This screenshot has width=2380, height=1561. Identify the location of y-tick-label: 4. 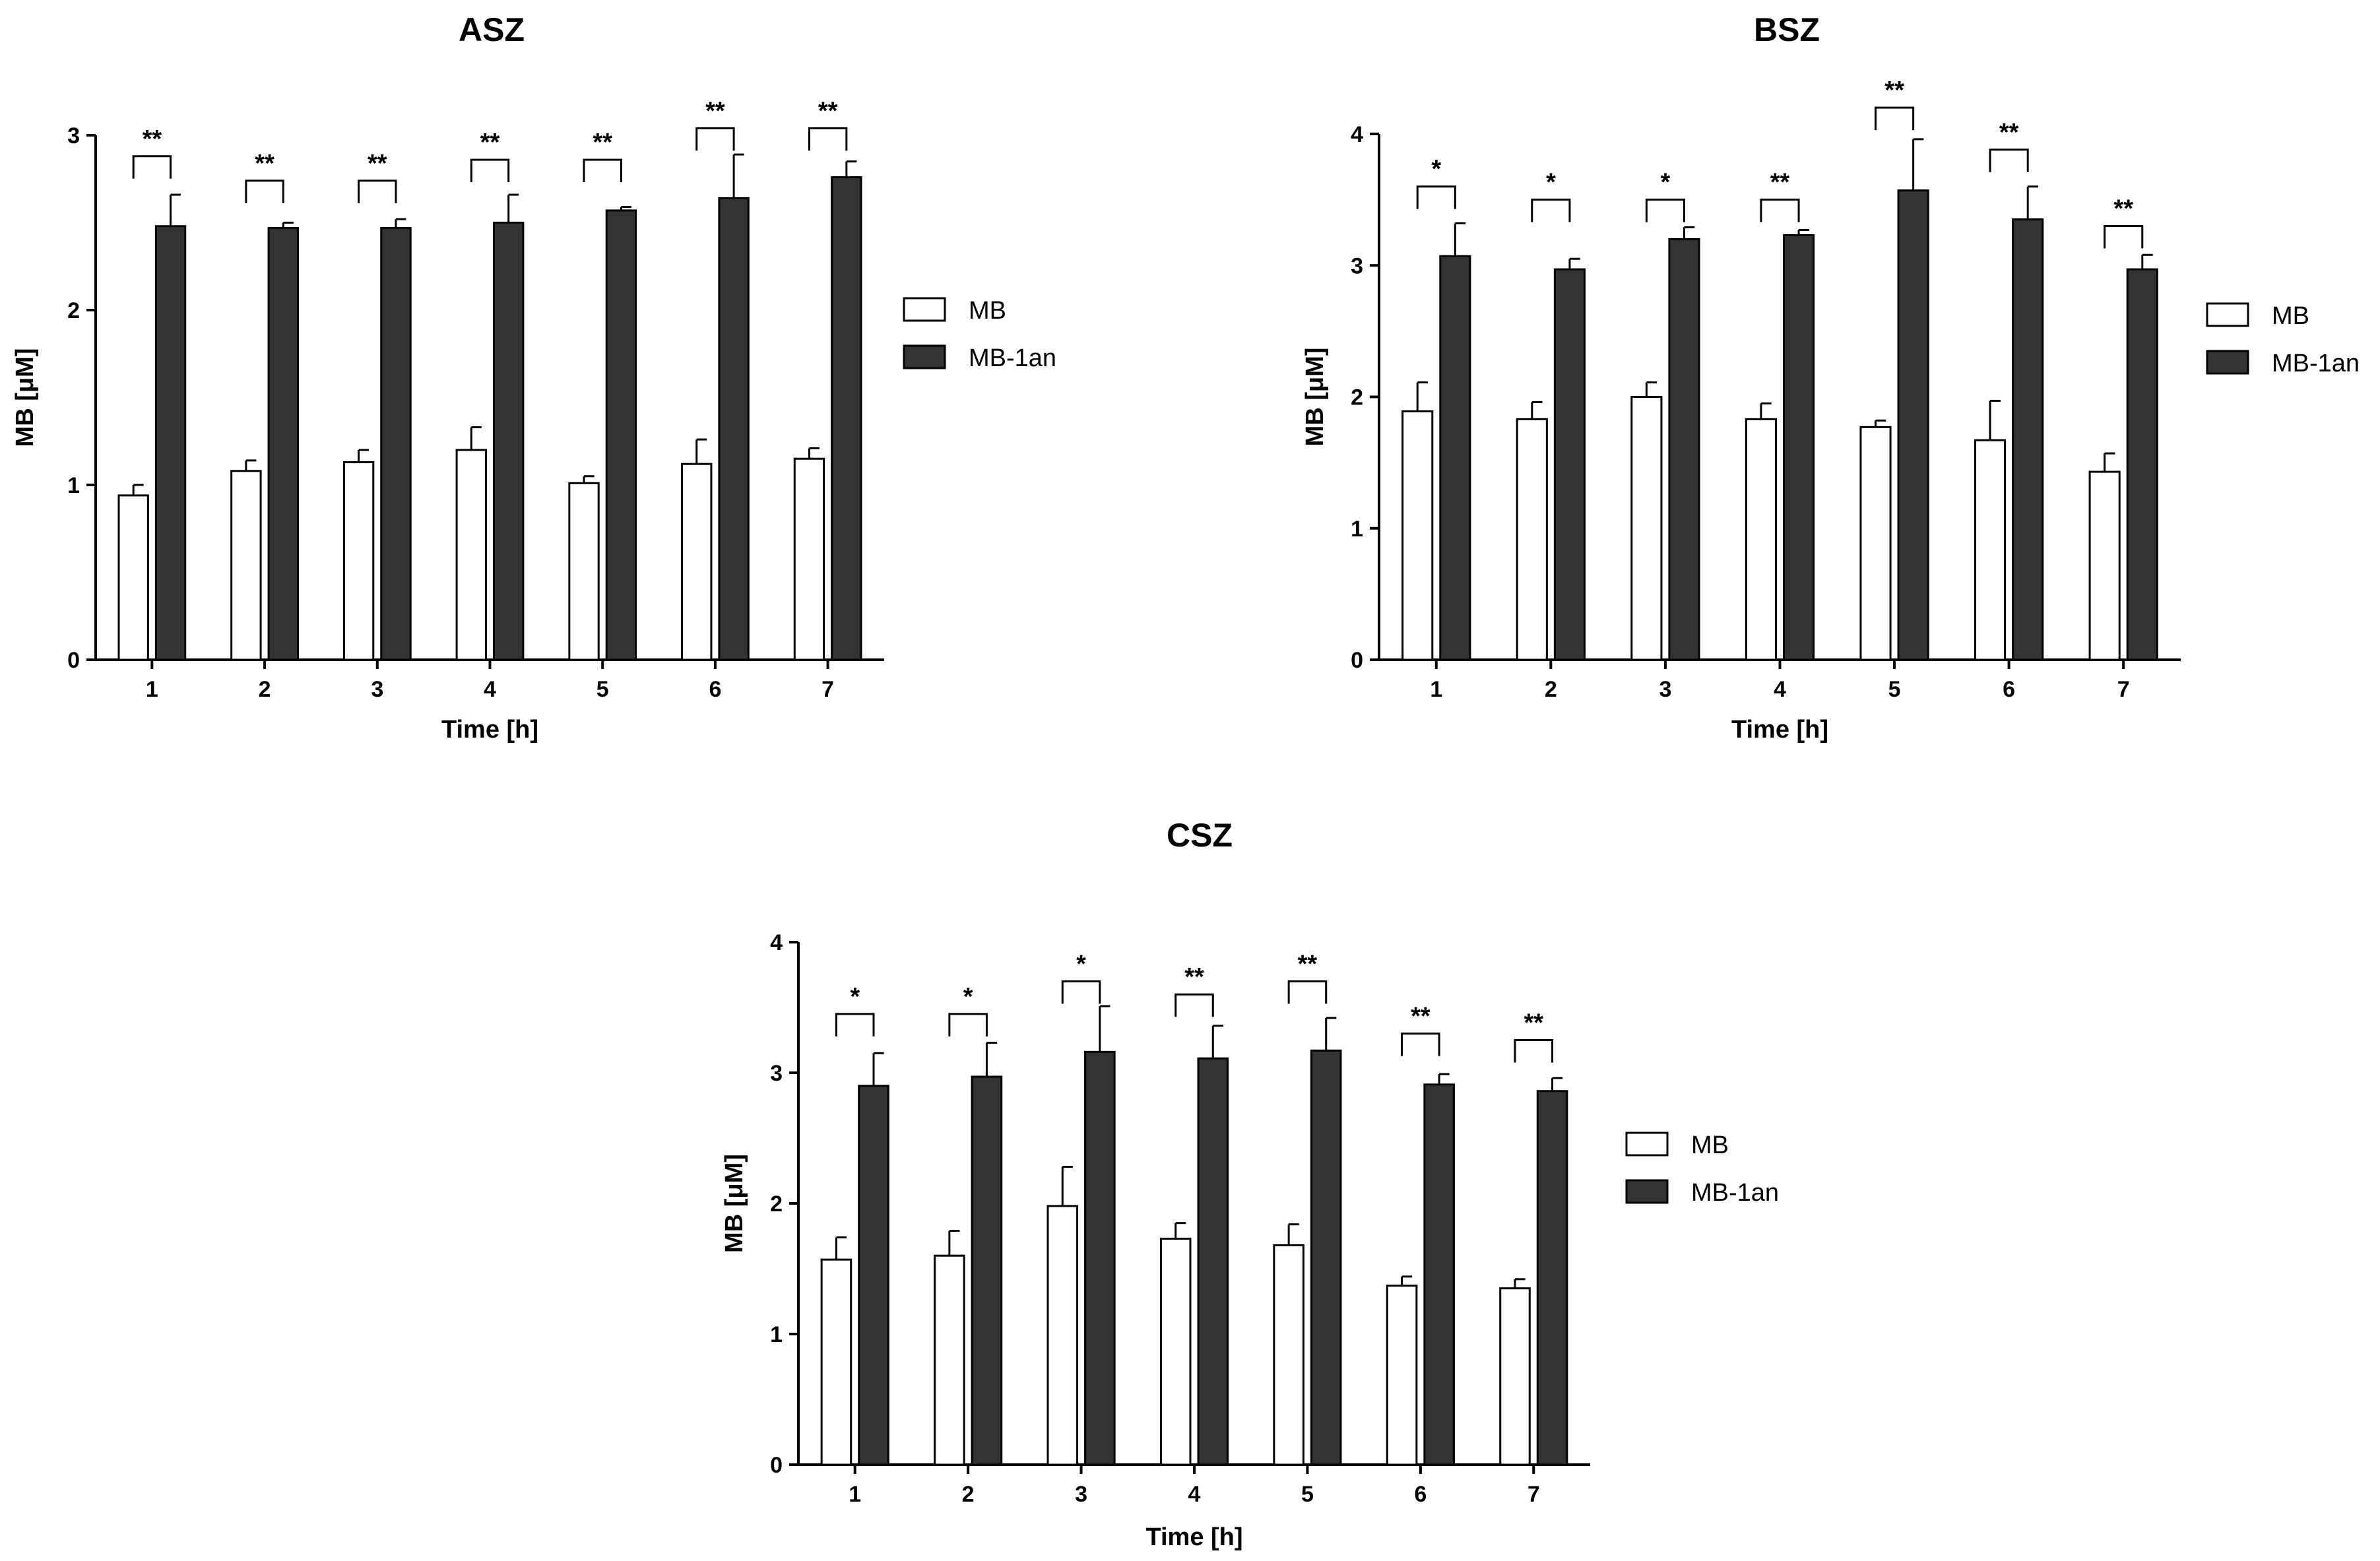
(776, 942).